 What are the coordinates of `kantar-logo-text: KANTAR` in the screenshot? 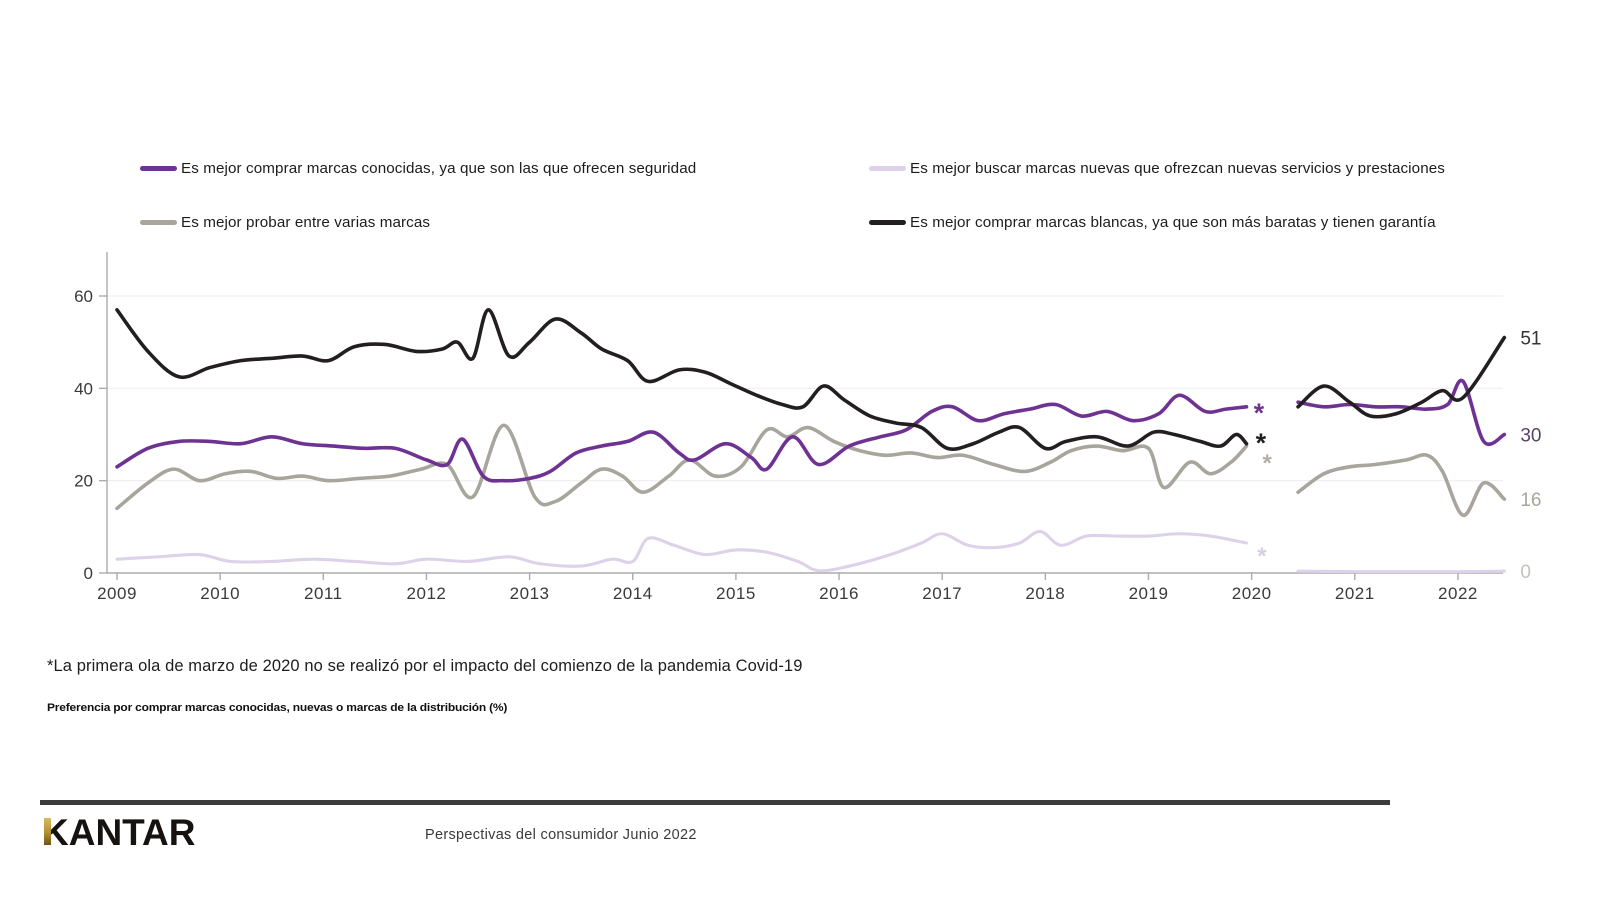 It's located at (119, 832).